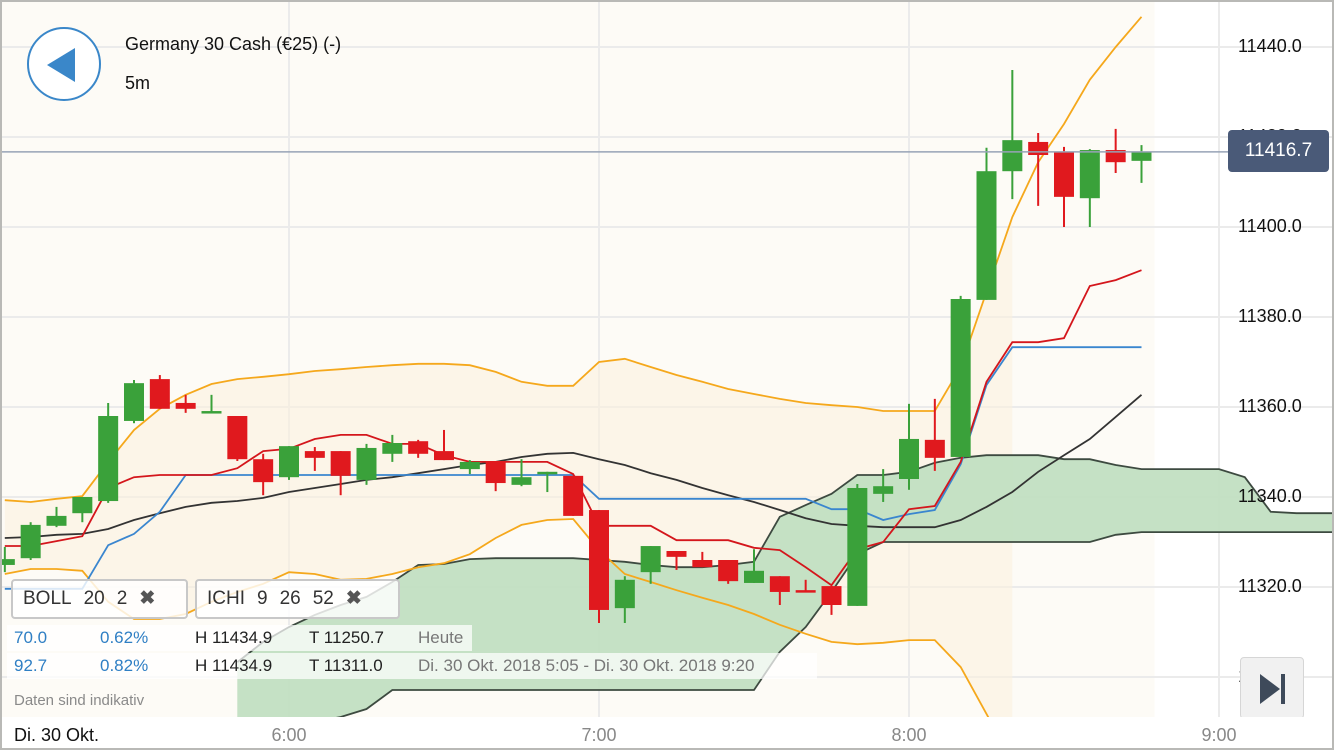 Image resolution: width=1334 pixels, height=750 pixels. I want to click on change-percent: 0.62%, so click(124, 637).